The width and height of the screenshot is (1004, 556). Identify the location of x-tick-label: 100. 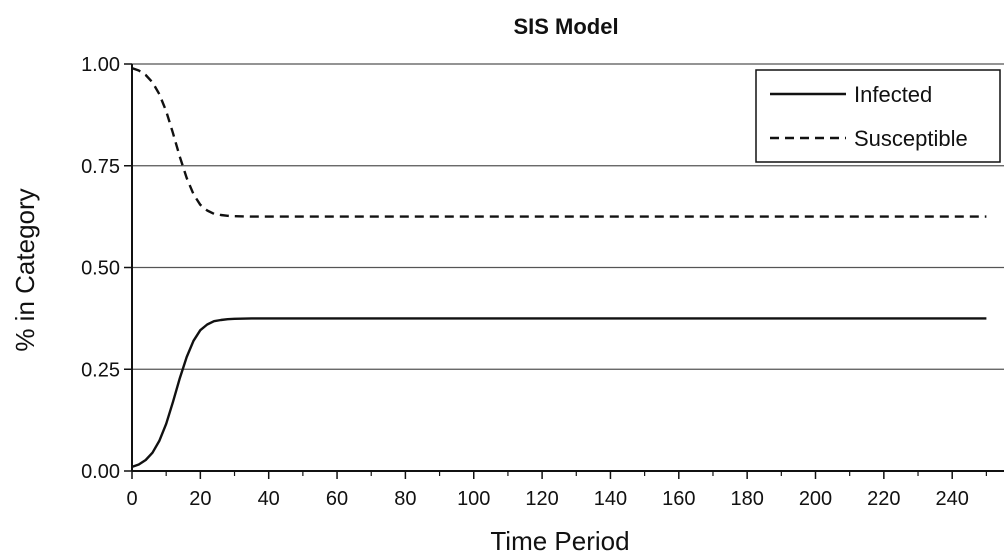
(473, 499).